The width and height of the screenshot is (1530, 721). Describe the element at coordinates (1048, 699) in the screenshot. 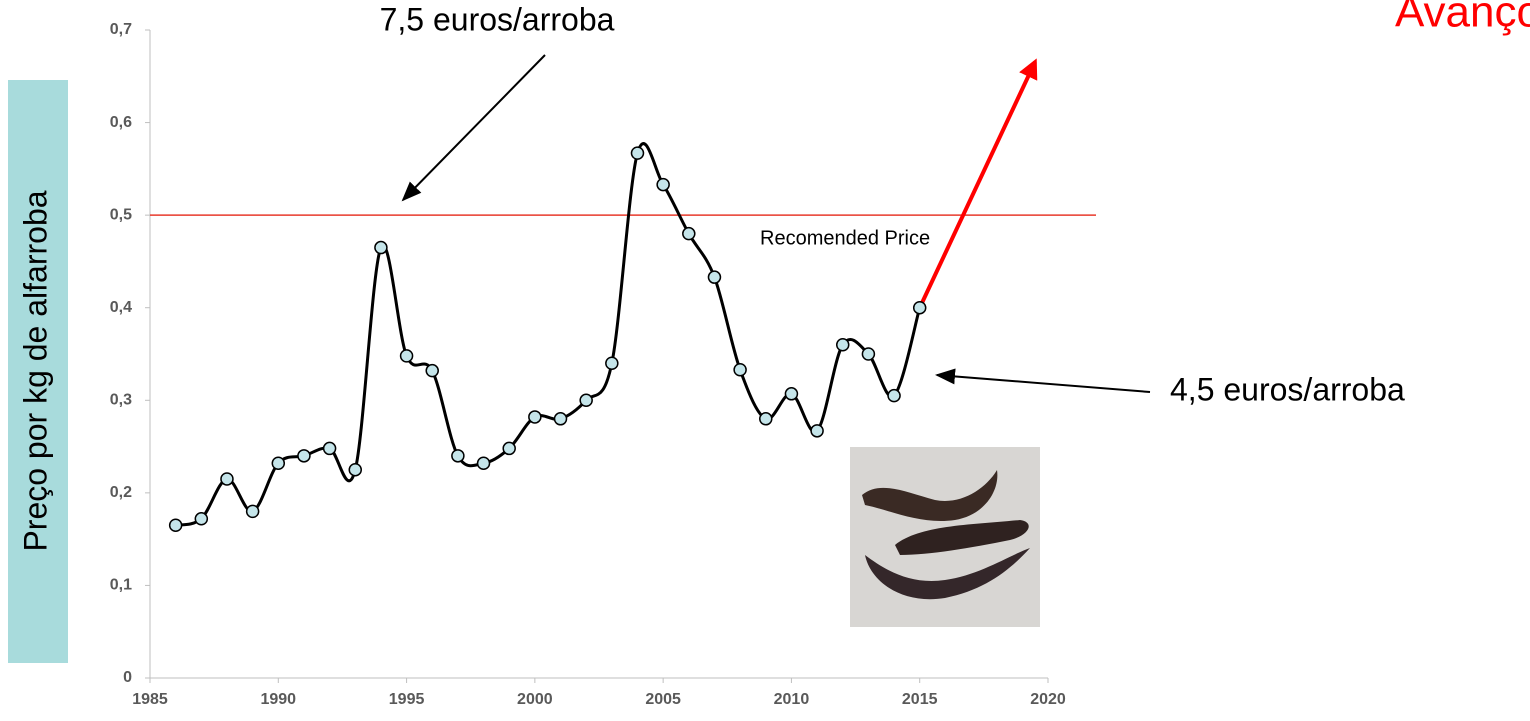

I see `x-tick-label: 2020` at that location.